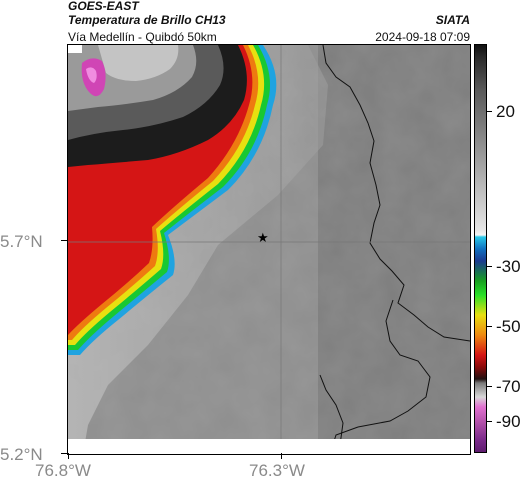  I want to click on colorbar-label-minus70: -70, so click(508, 386).